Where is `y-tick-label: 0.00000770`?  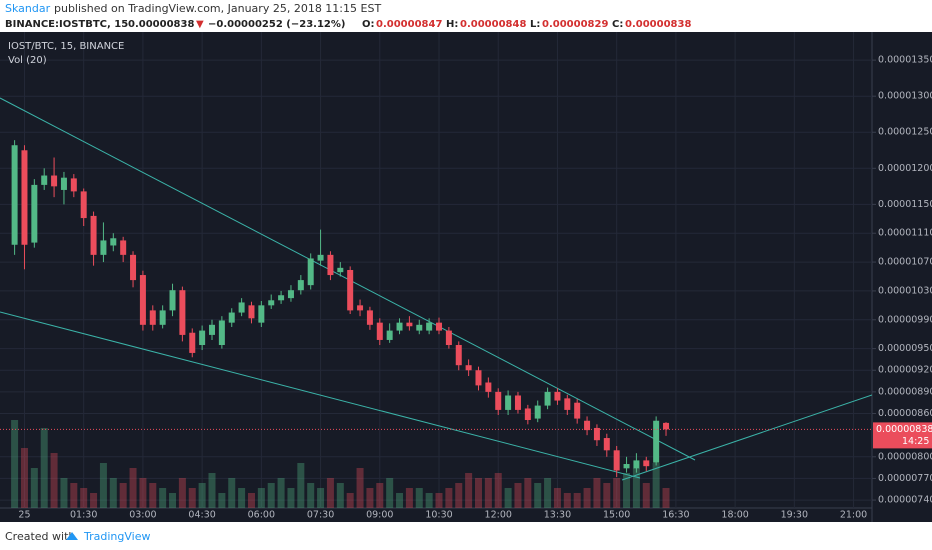 y-tick-label: 0.00000770 is located at coordinates (905, 478).